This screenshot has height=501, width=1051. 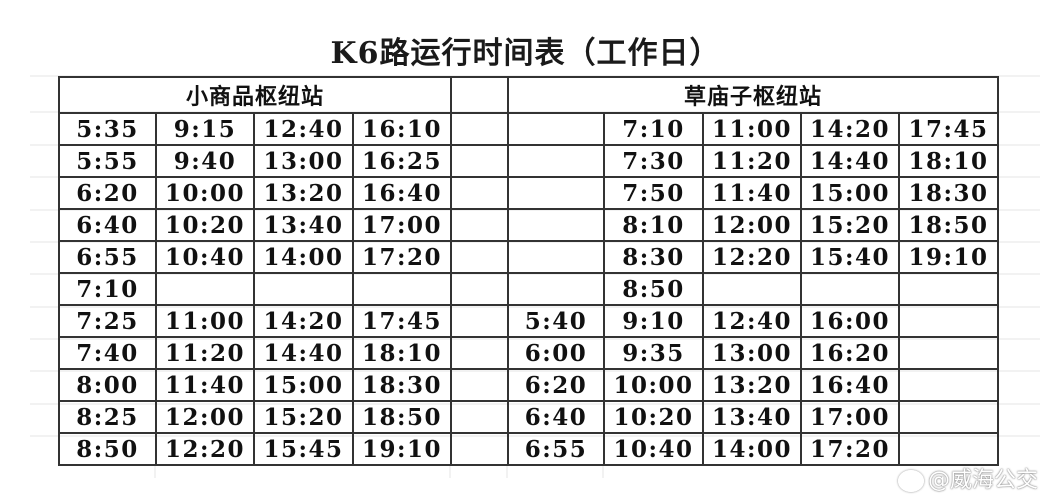 I want to click on right-time-cell: 6:40, so click(x=556, y=417).